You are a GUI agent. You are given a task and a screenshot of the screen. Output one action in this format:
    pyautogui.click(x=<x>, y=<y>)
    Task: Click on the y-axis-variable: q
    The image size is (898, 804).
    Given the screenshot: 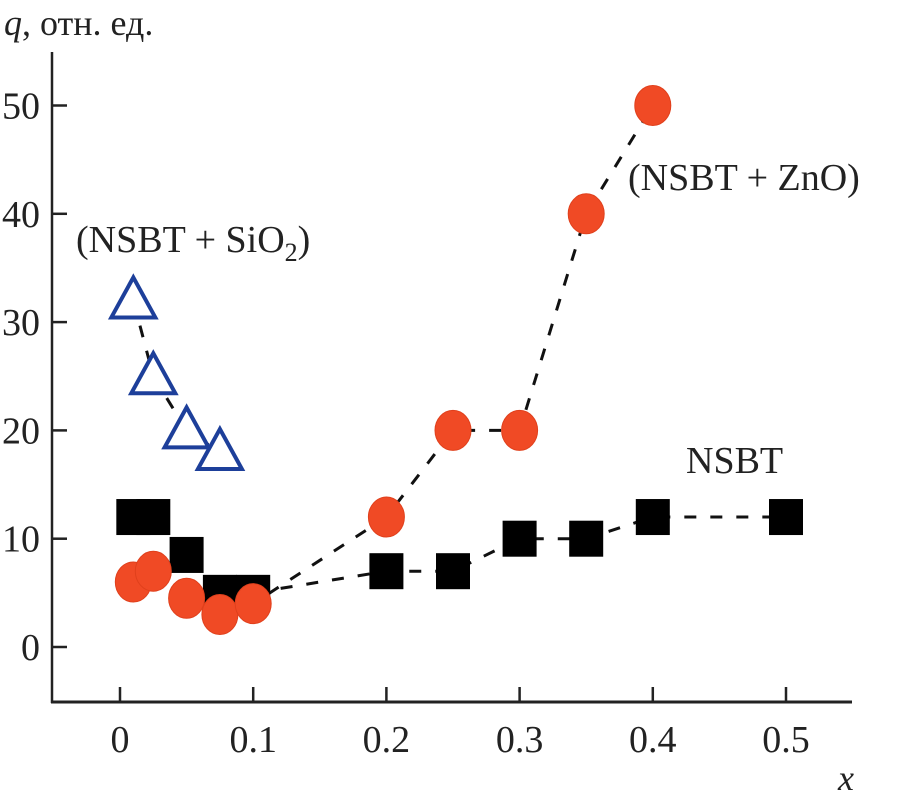 What is the action you would take?
    pyautogui.click(x=13, y=23)
    